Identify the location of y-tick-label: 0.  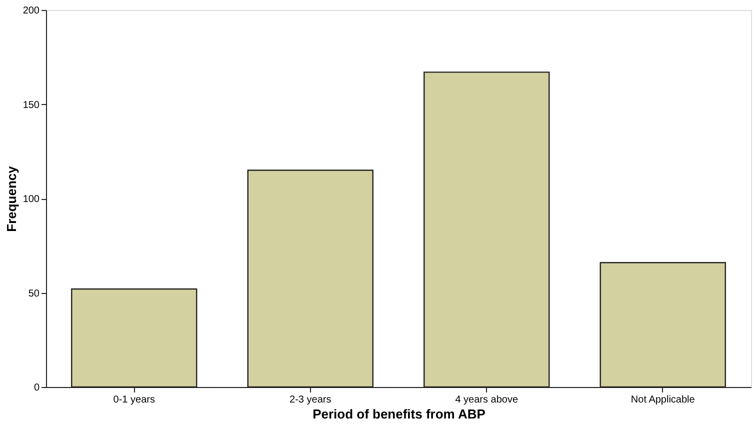
(37, 388).